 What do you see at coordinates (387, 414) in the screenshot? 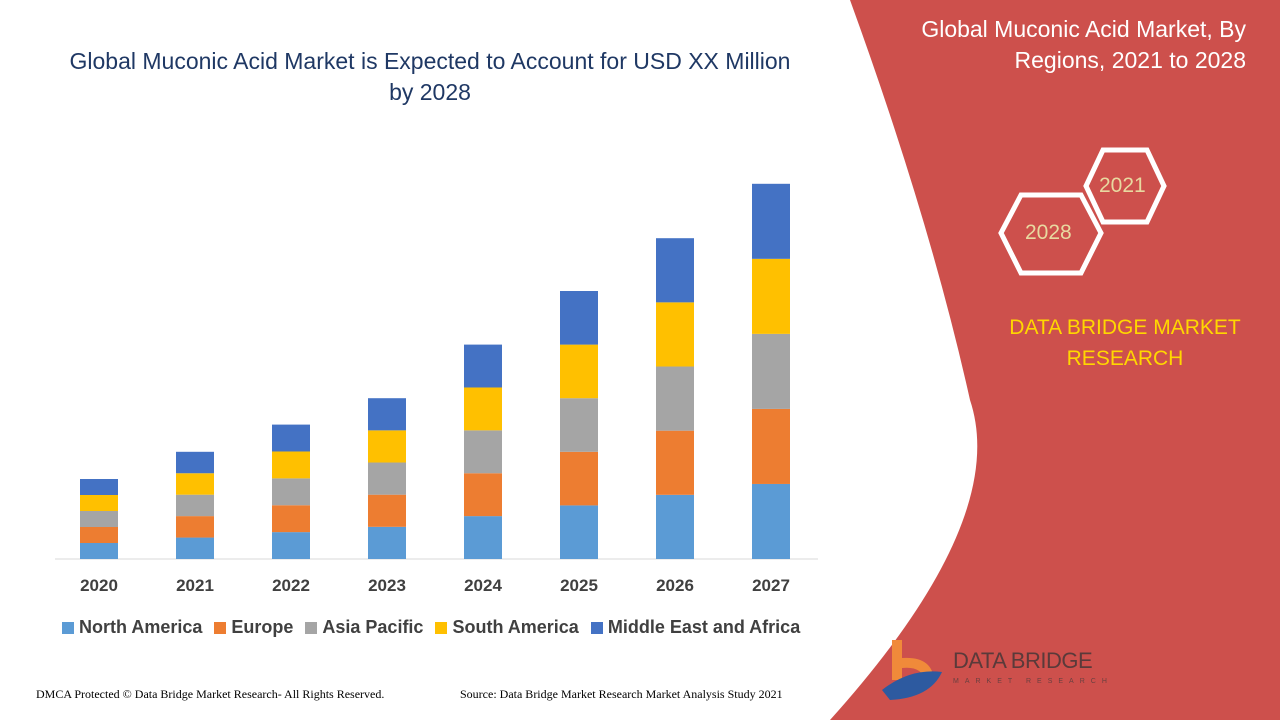
I see `bar-2023-middle-east-and-africa` at bounding box center [387, 414].